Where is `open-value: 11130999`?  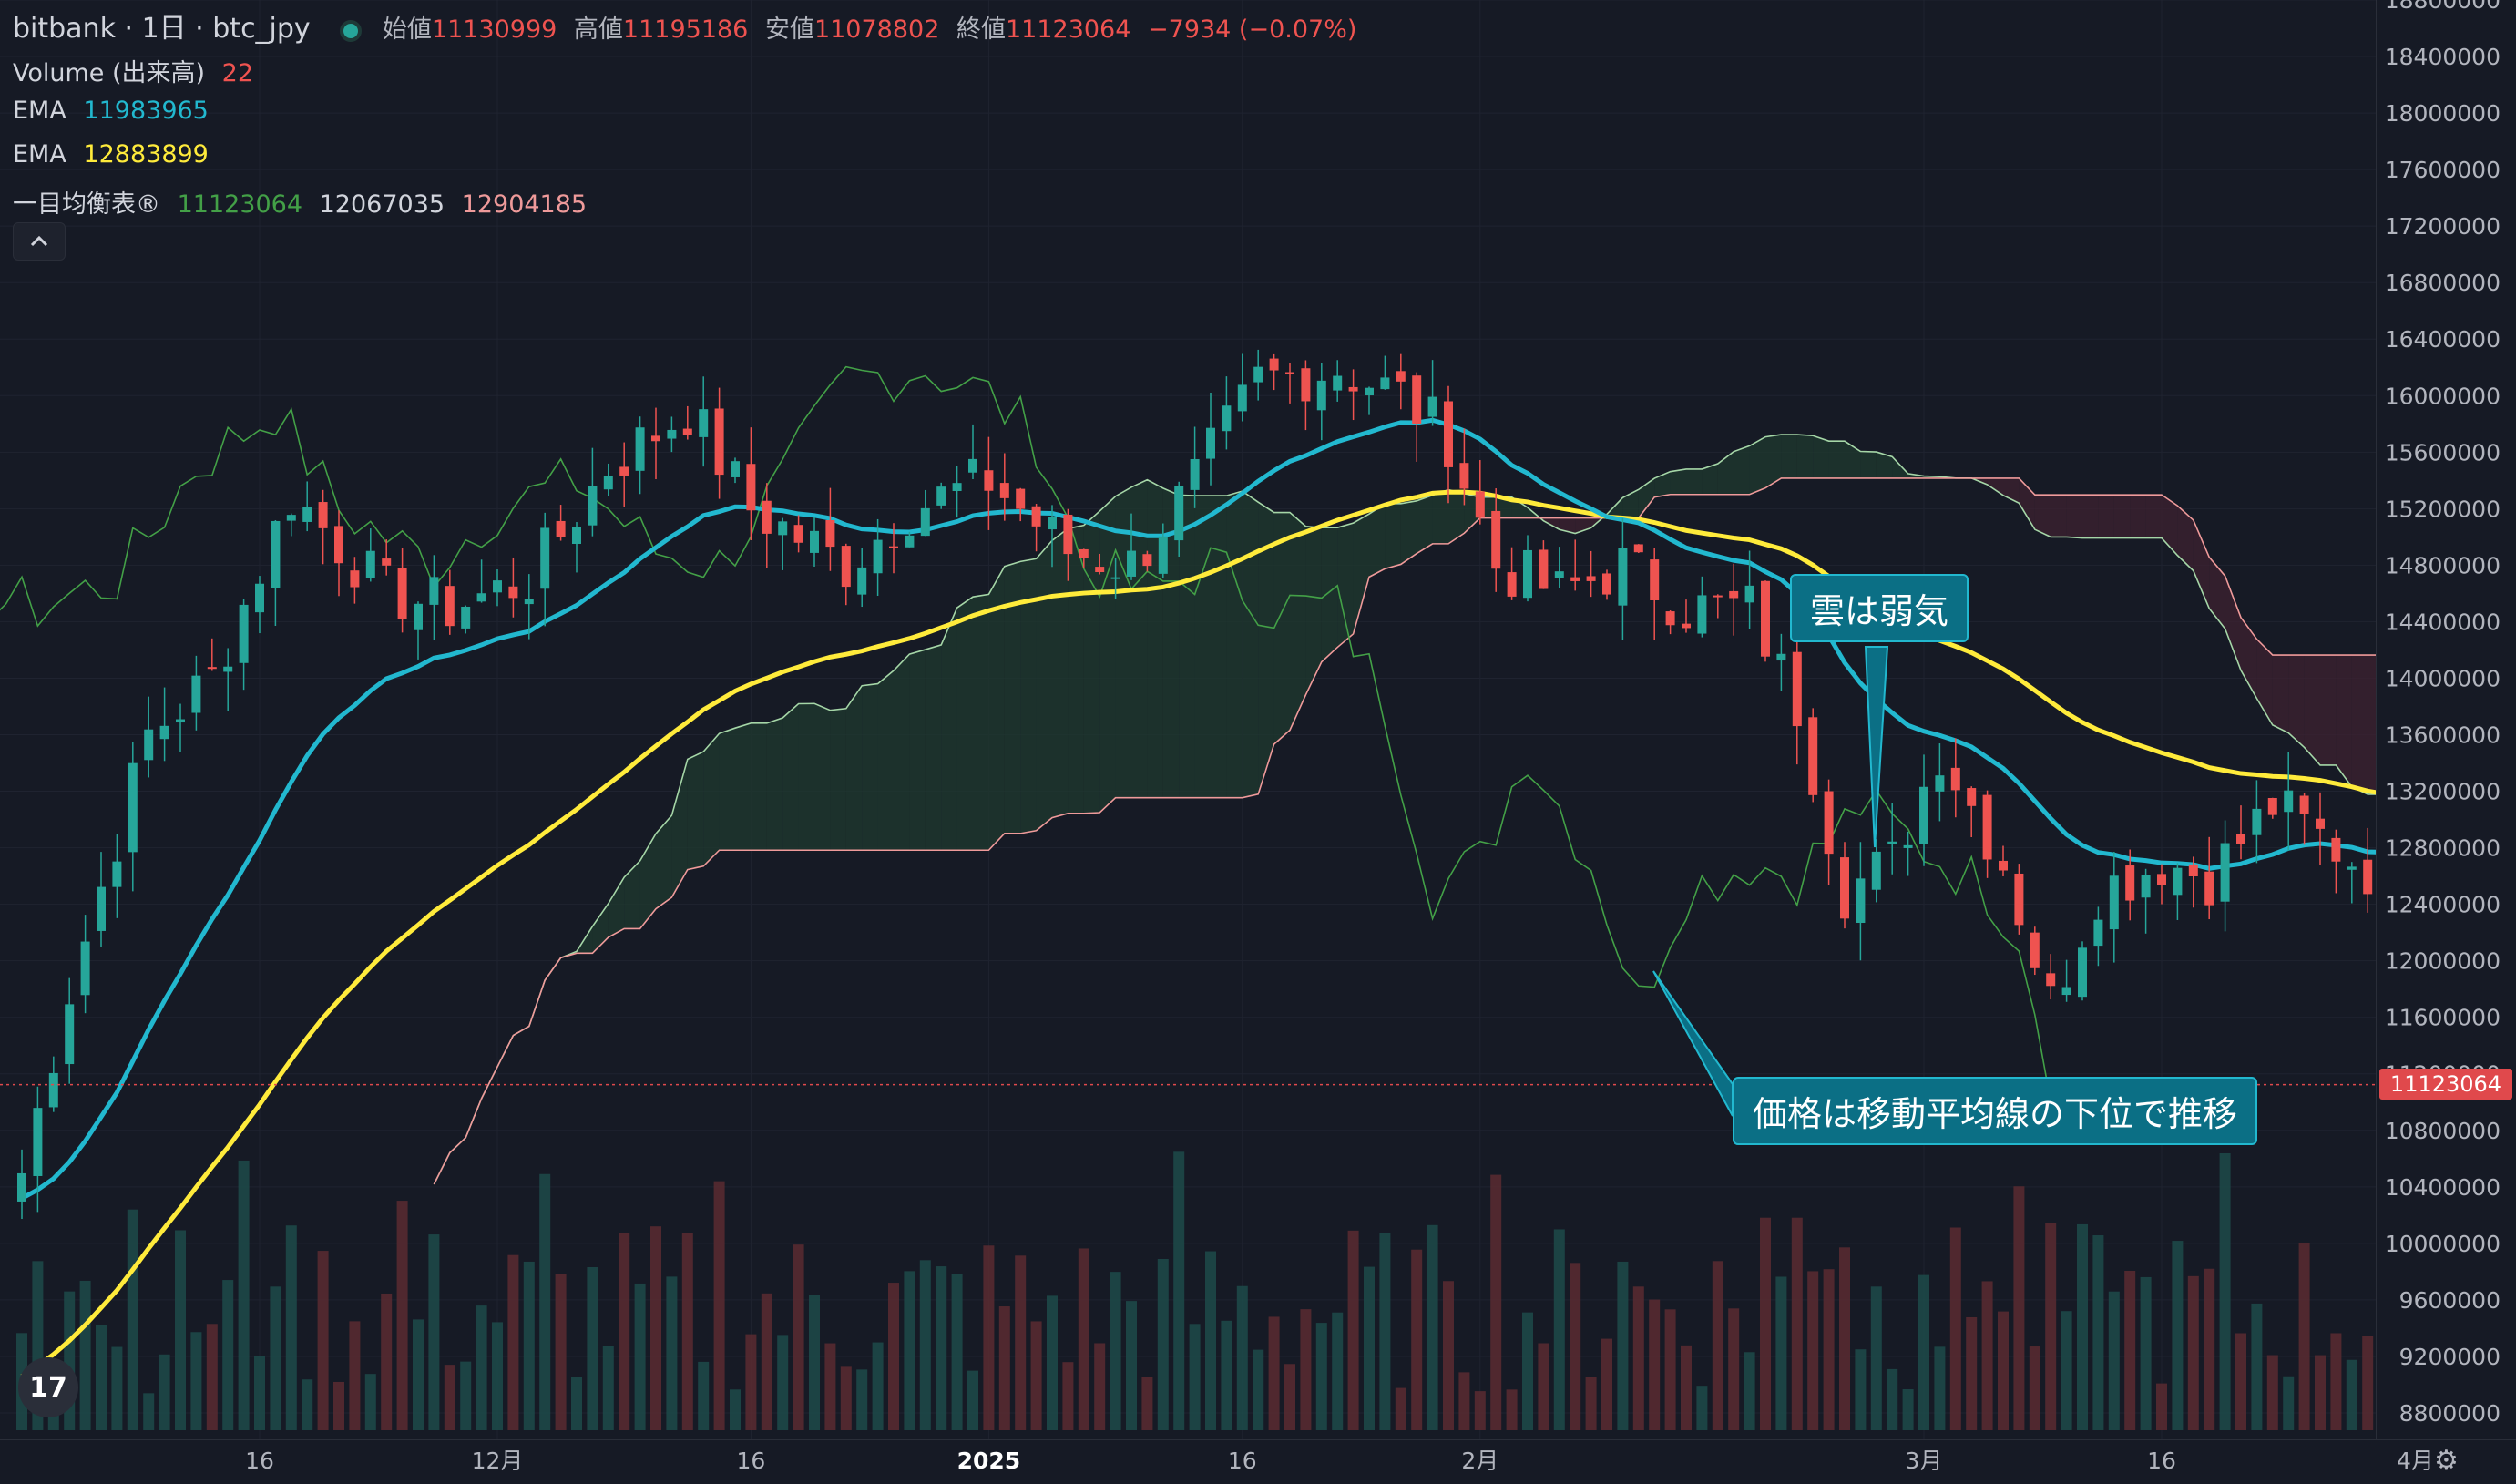 open-value: 11130999 is located at coordinates (494, 29).